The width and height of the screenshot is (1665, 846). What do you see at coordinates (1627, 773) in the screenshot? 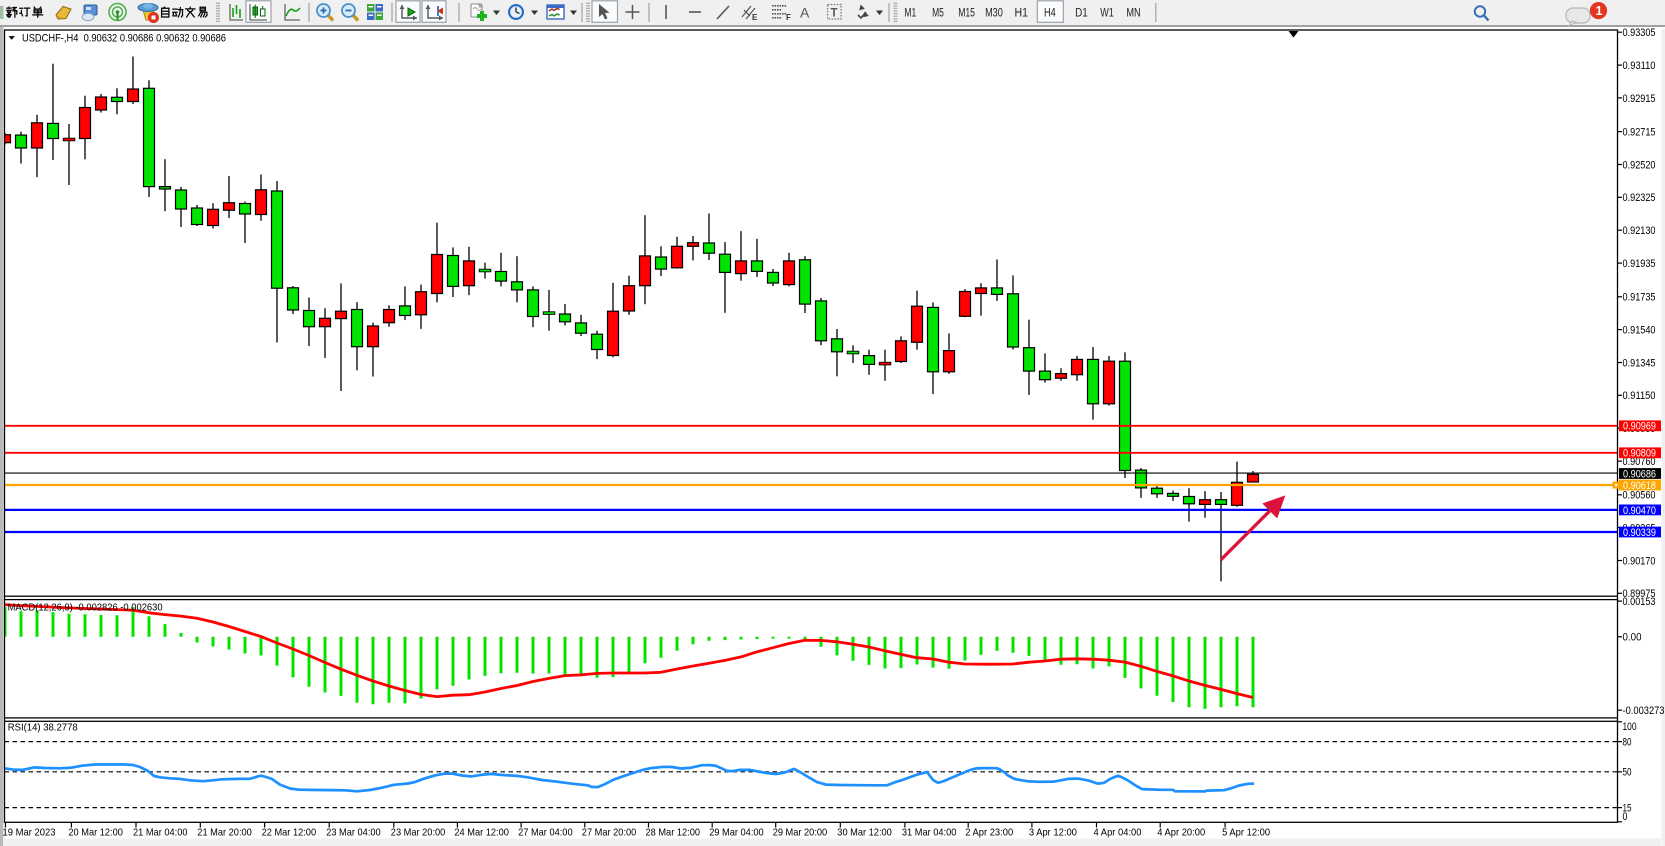
I see `svg-text: 50` at bounding box center [1627, 773].